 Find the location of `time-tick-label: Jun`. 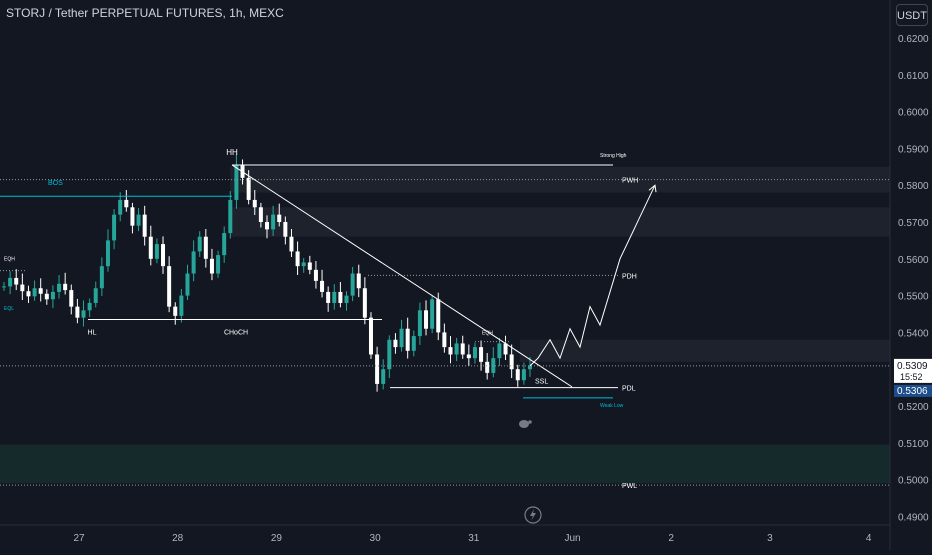

time-tick-label: Jun is located at coordinates (572, 538).